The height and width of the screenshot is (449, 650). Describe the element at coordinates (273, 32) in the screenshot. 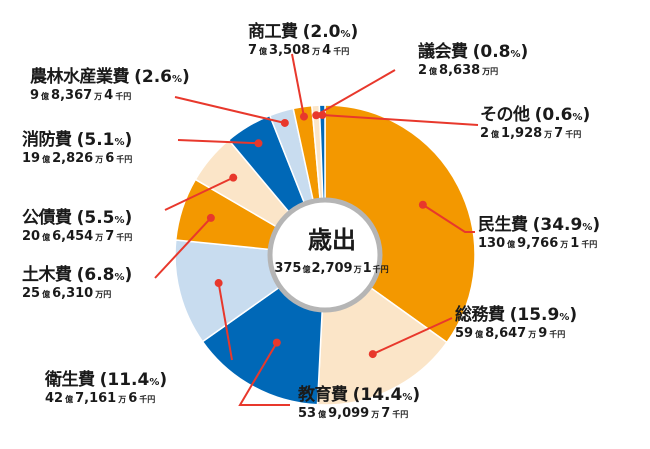

I see `category-name: 商工費` at that location.